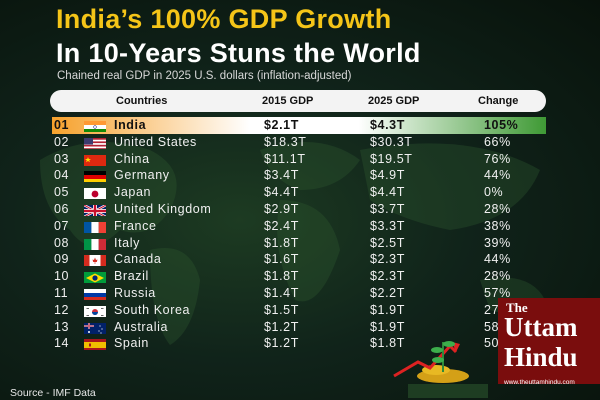  I want to click on table-row: 05 Japan $4.4T $4.4T 0%, so click(299, 192).